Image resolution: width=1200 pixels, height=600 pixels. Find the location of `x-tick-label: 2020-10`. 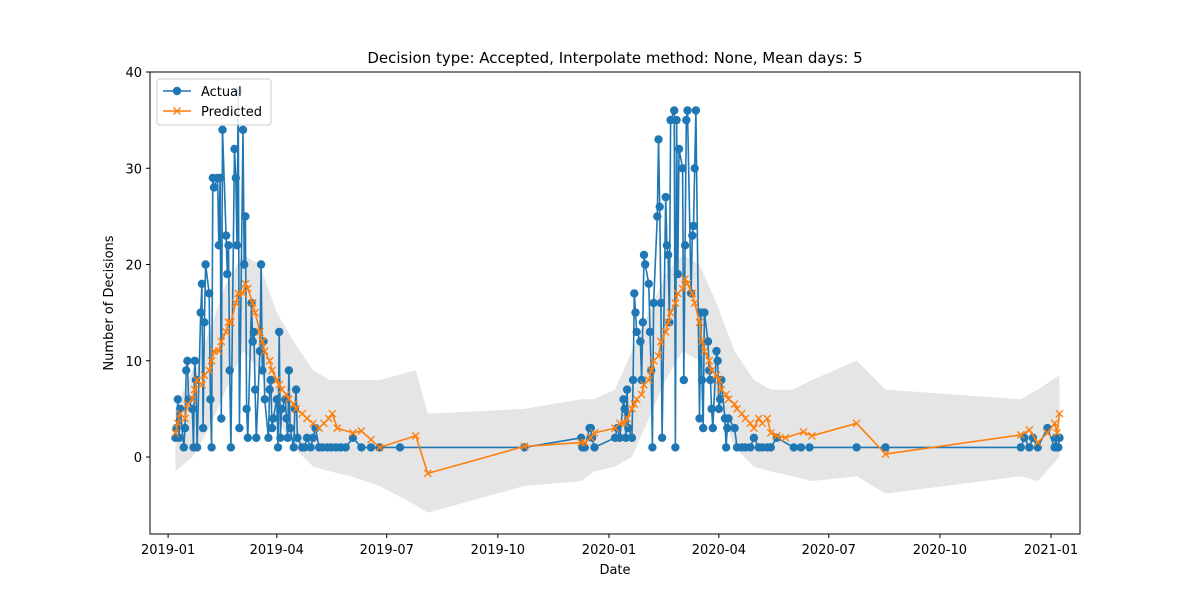

x-tick-label: 2020-10 is located at coordinates (940, 550).